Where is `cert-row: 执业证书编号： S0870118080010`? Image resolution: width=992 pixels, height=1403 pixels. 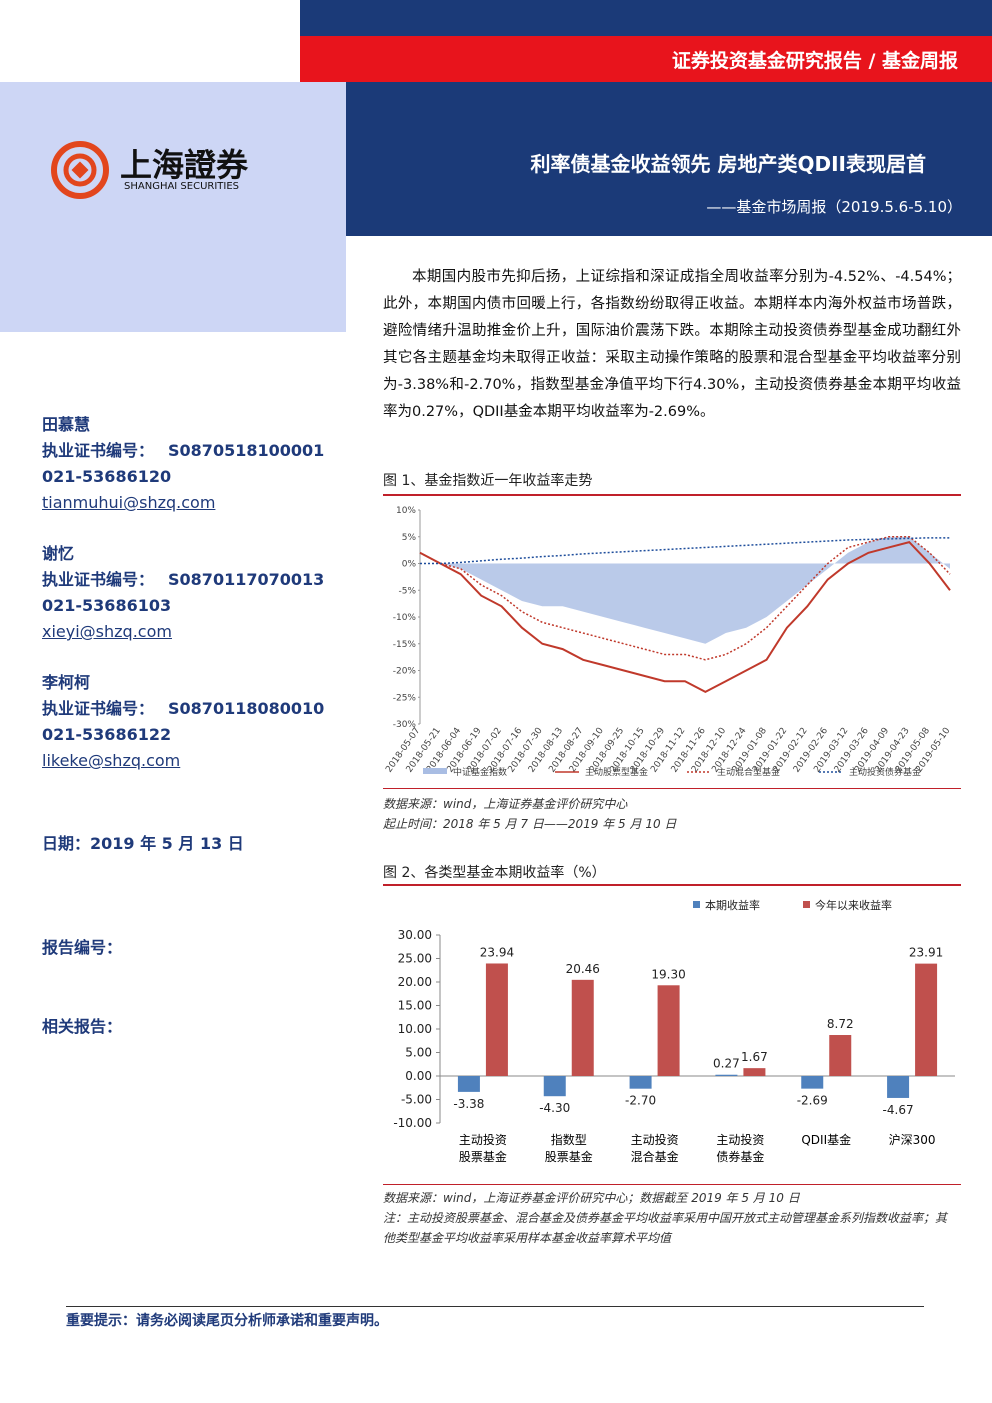 cert-row: 执业证书编号： S0870118080010 is located at coordinates (183, 709).